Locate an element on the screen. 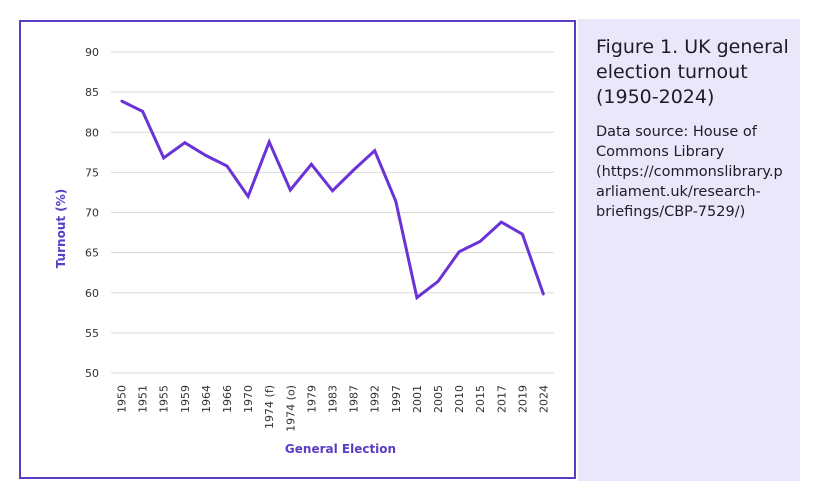  y-tick-label: 80 is located at coordinates (92, 132).